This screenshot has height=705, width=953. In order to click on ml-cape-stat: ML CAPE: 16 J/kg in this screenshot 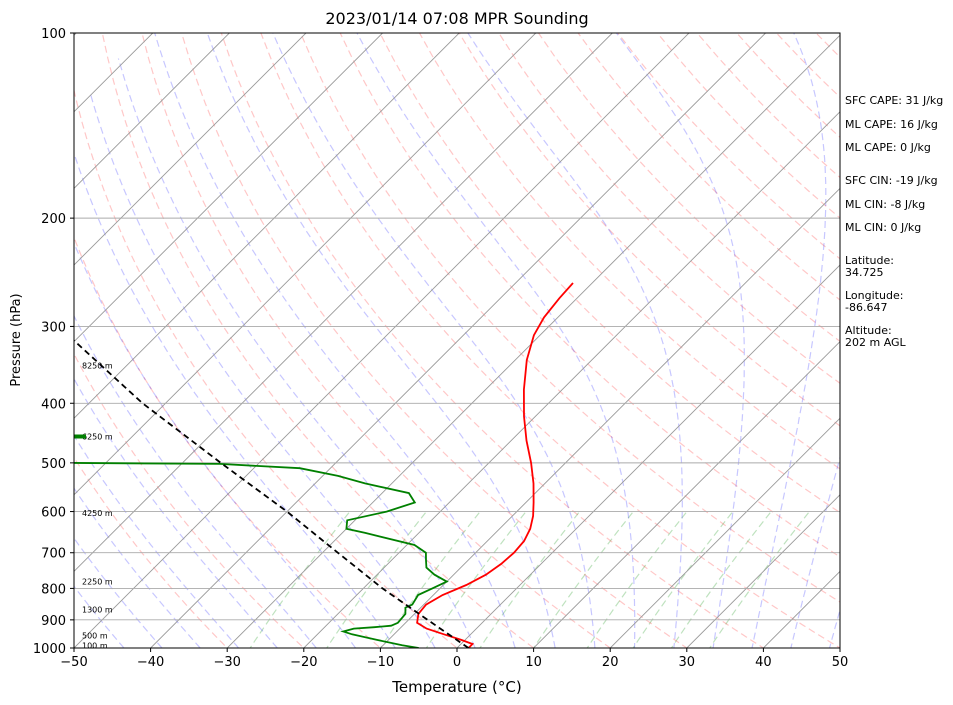, I will do `click(891, 124)`.